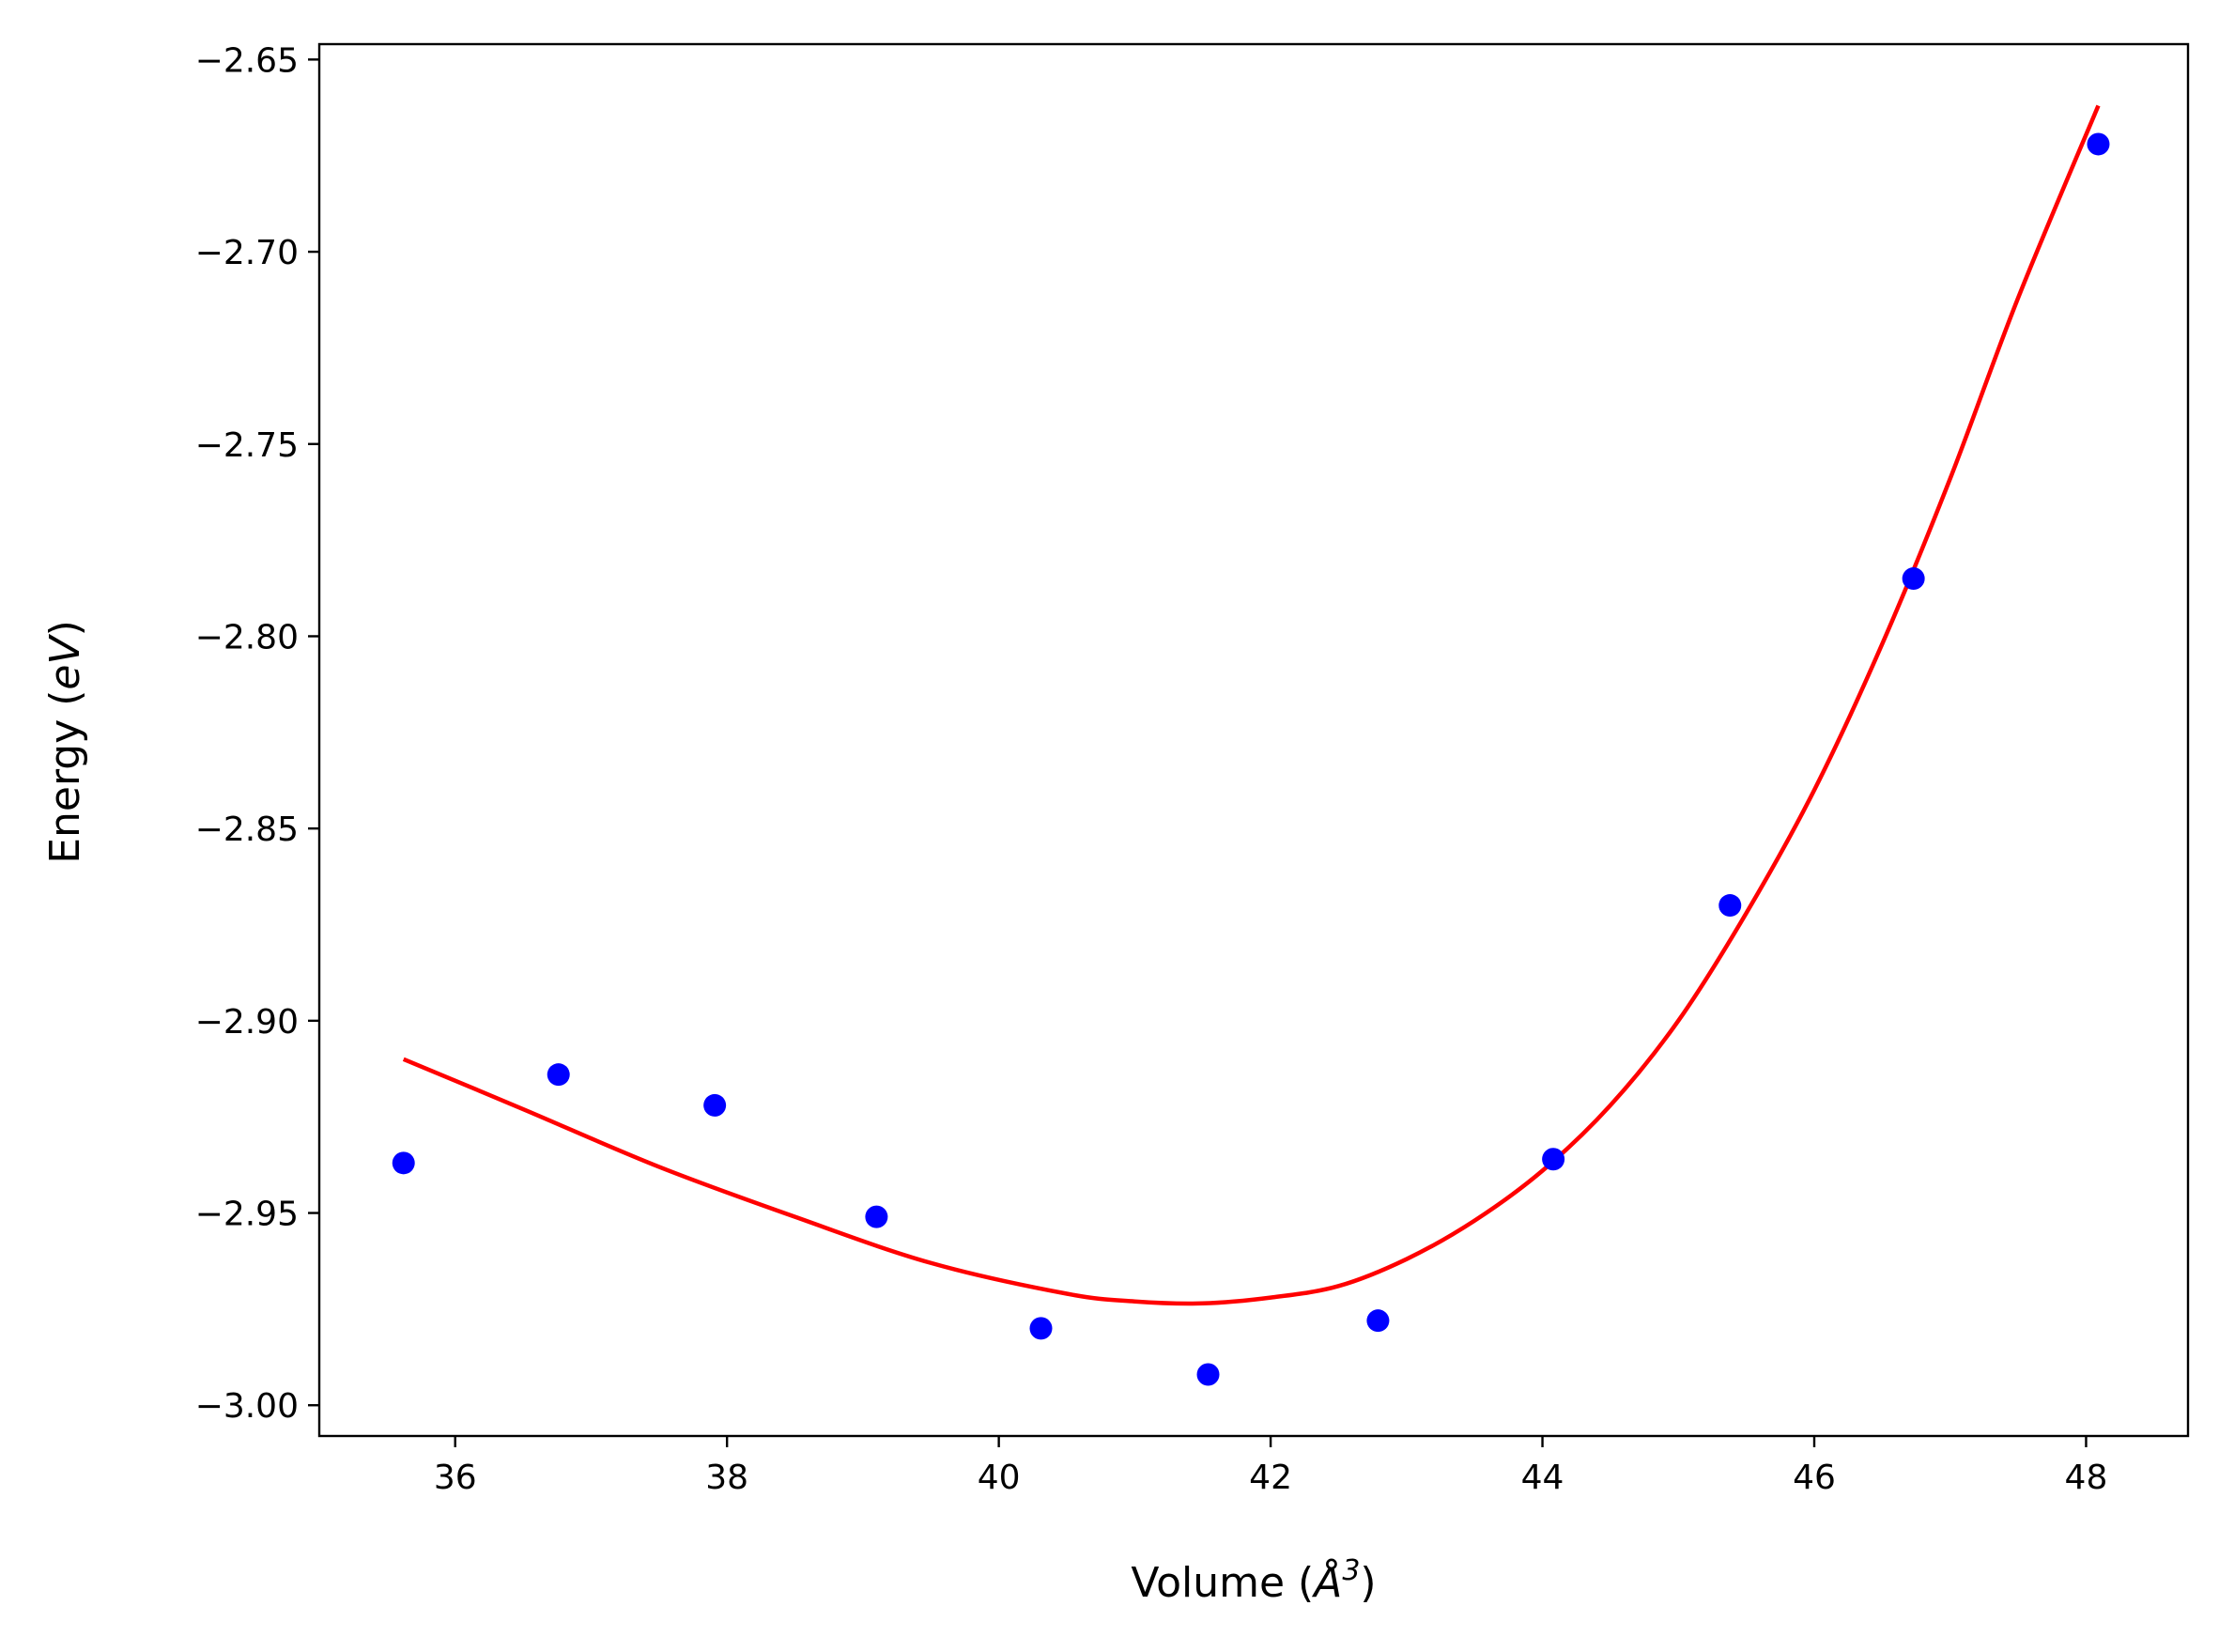 The width and height of the screenshot is (2219, 1652). What do you see at coordinates (65, 628) in the screenshot?
I see `y-axis-label-close: )` at bounding box center [65, 628].